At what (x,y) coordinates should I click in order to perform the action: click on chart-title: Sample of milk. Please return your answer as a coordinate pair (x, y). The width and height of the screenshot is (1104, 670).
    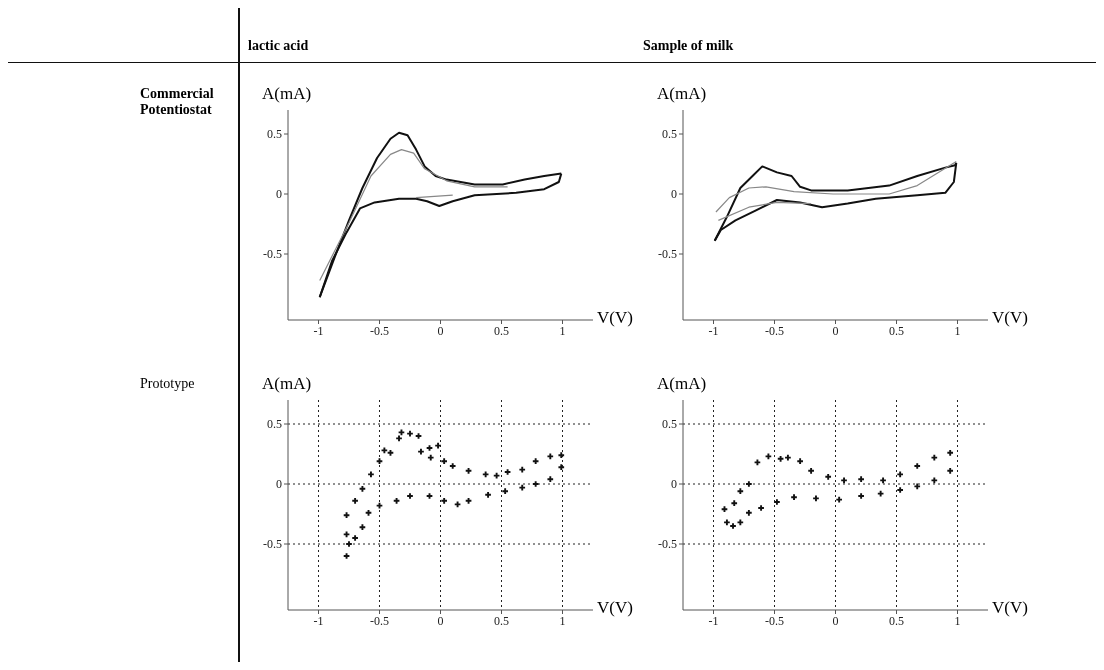
    Looking at the image, I should click on (688, 46).